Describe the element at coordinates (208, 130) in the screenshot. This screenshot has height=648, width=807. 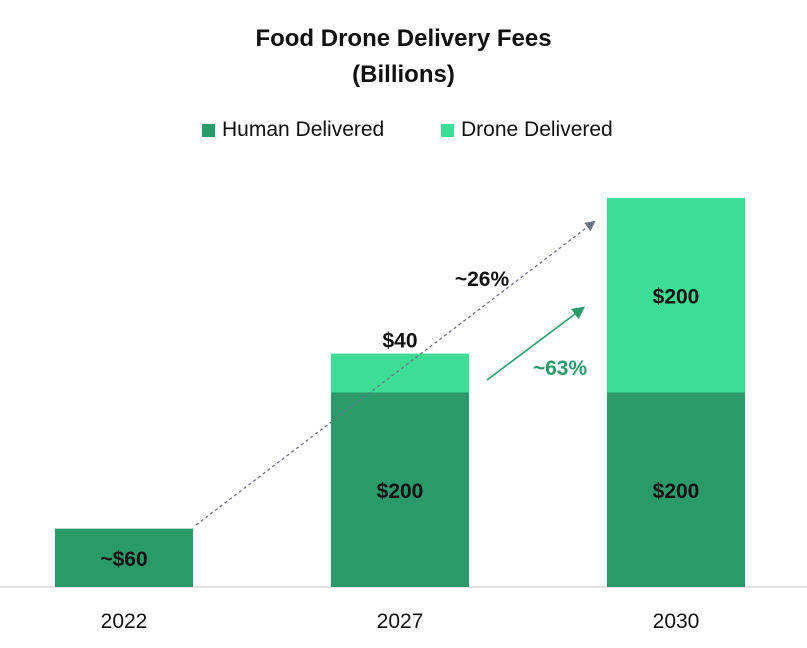
I see `legend-swatch-human` at that location.